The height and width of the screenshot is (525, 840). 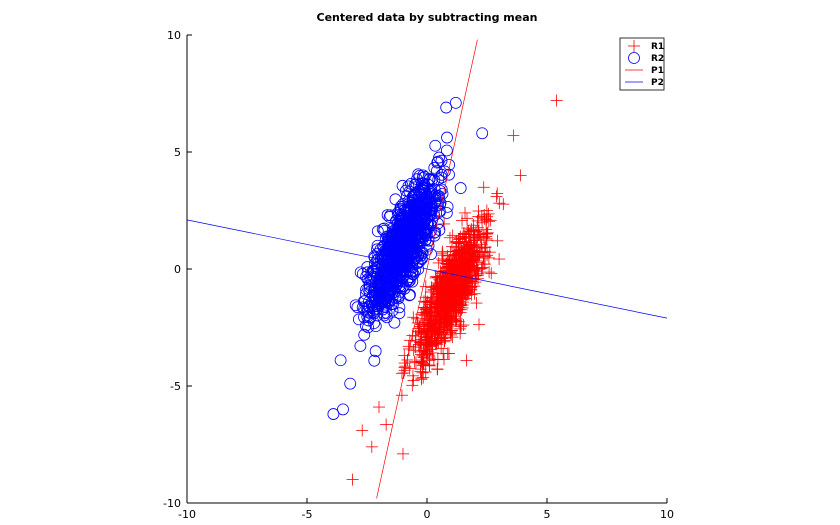 What do you see at coordinates (172, 503) in the screenshot?
I see `y-tick-label: -10` at bounding box center [172, 503].